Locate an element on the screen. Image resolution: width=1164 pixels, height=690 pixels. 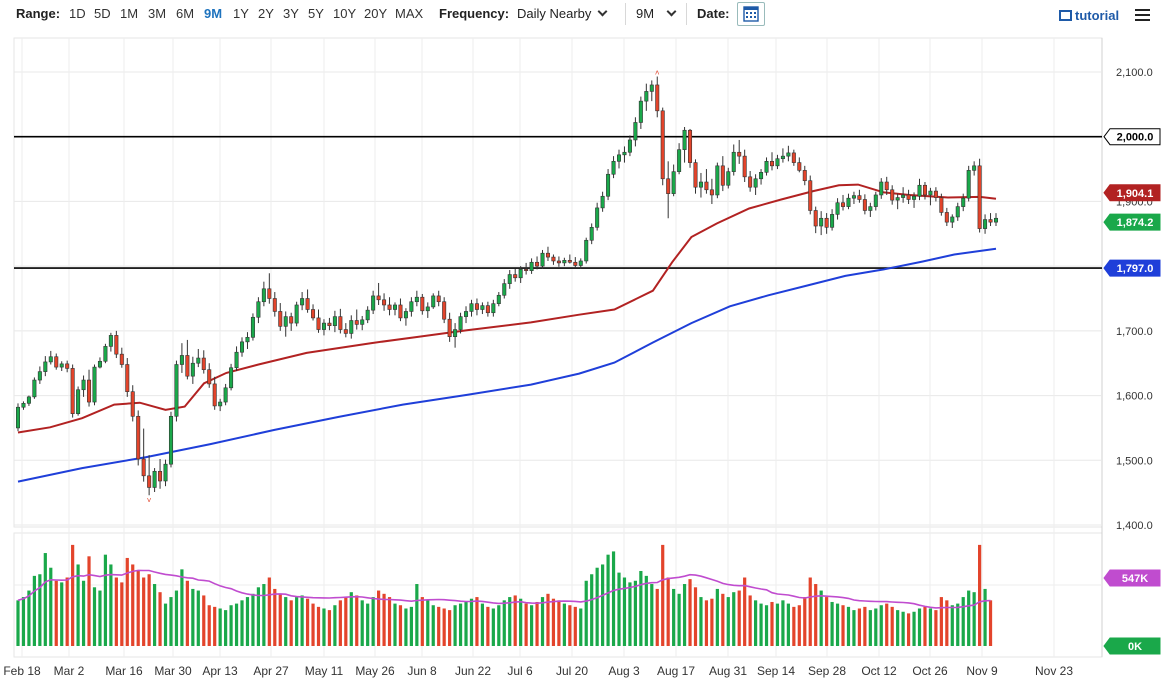
range-button-2y: 2Y is located at coordinates (266, 13).